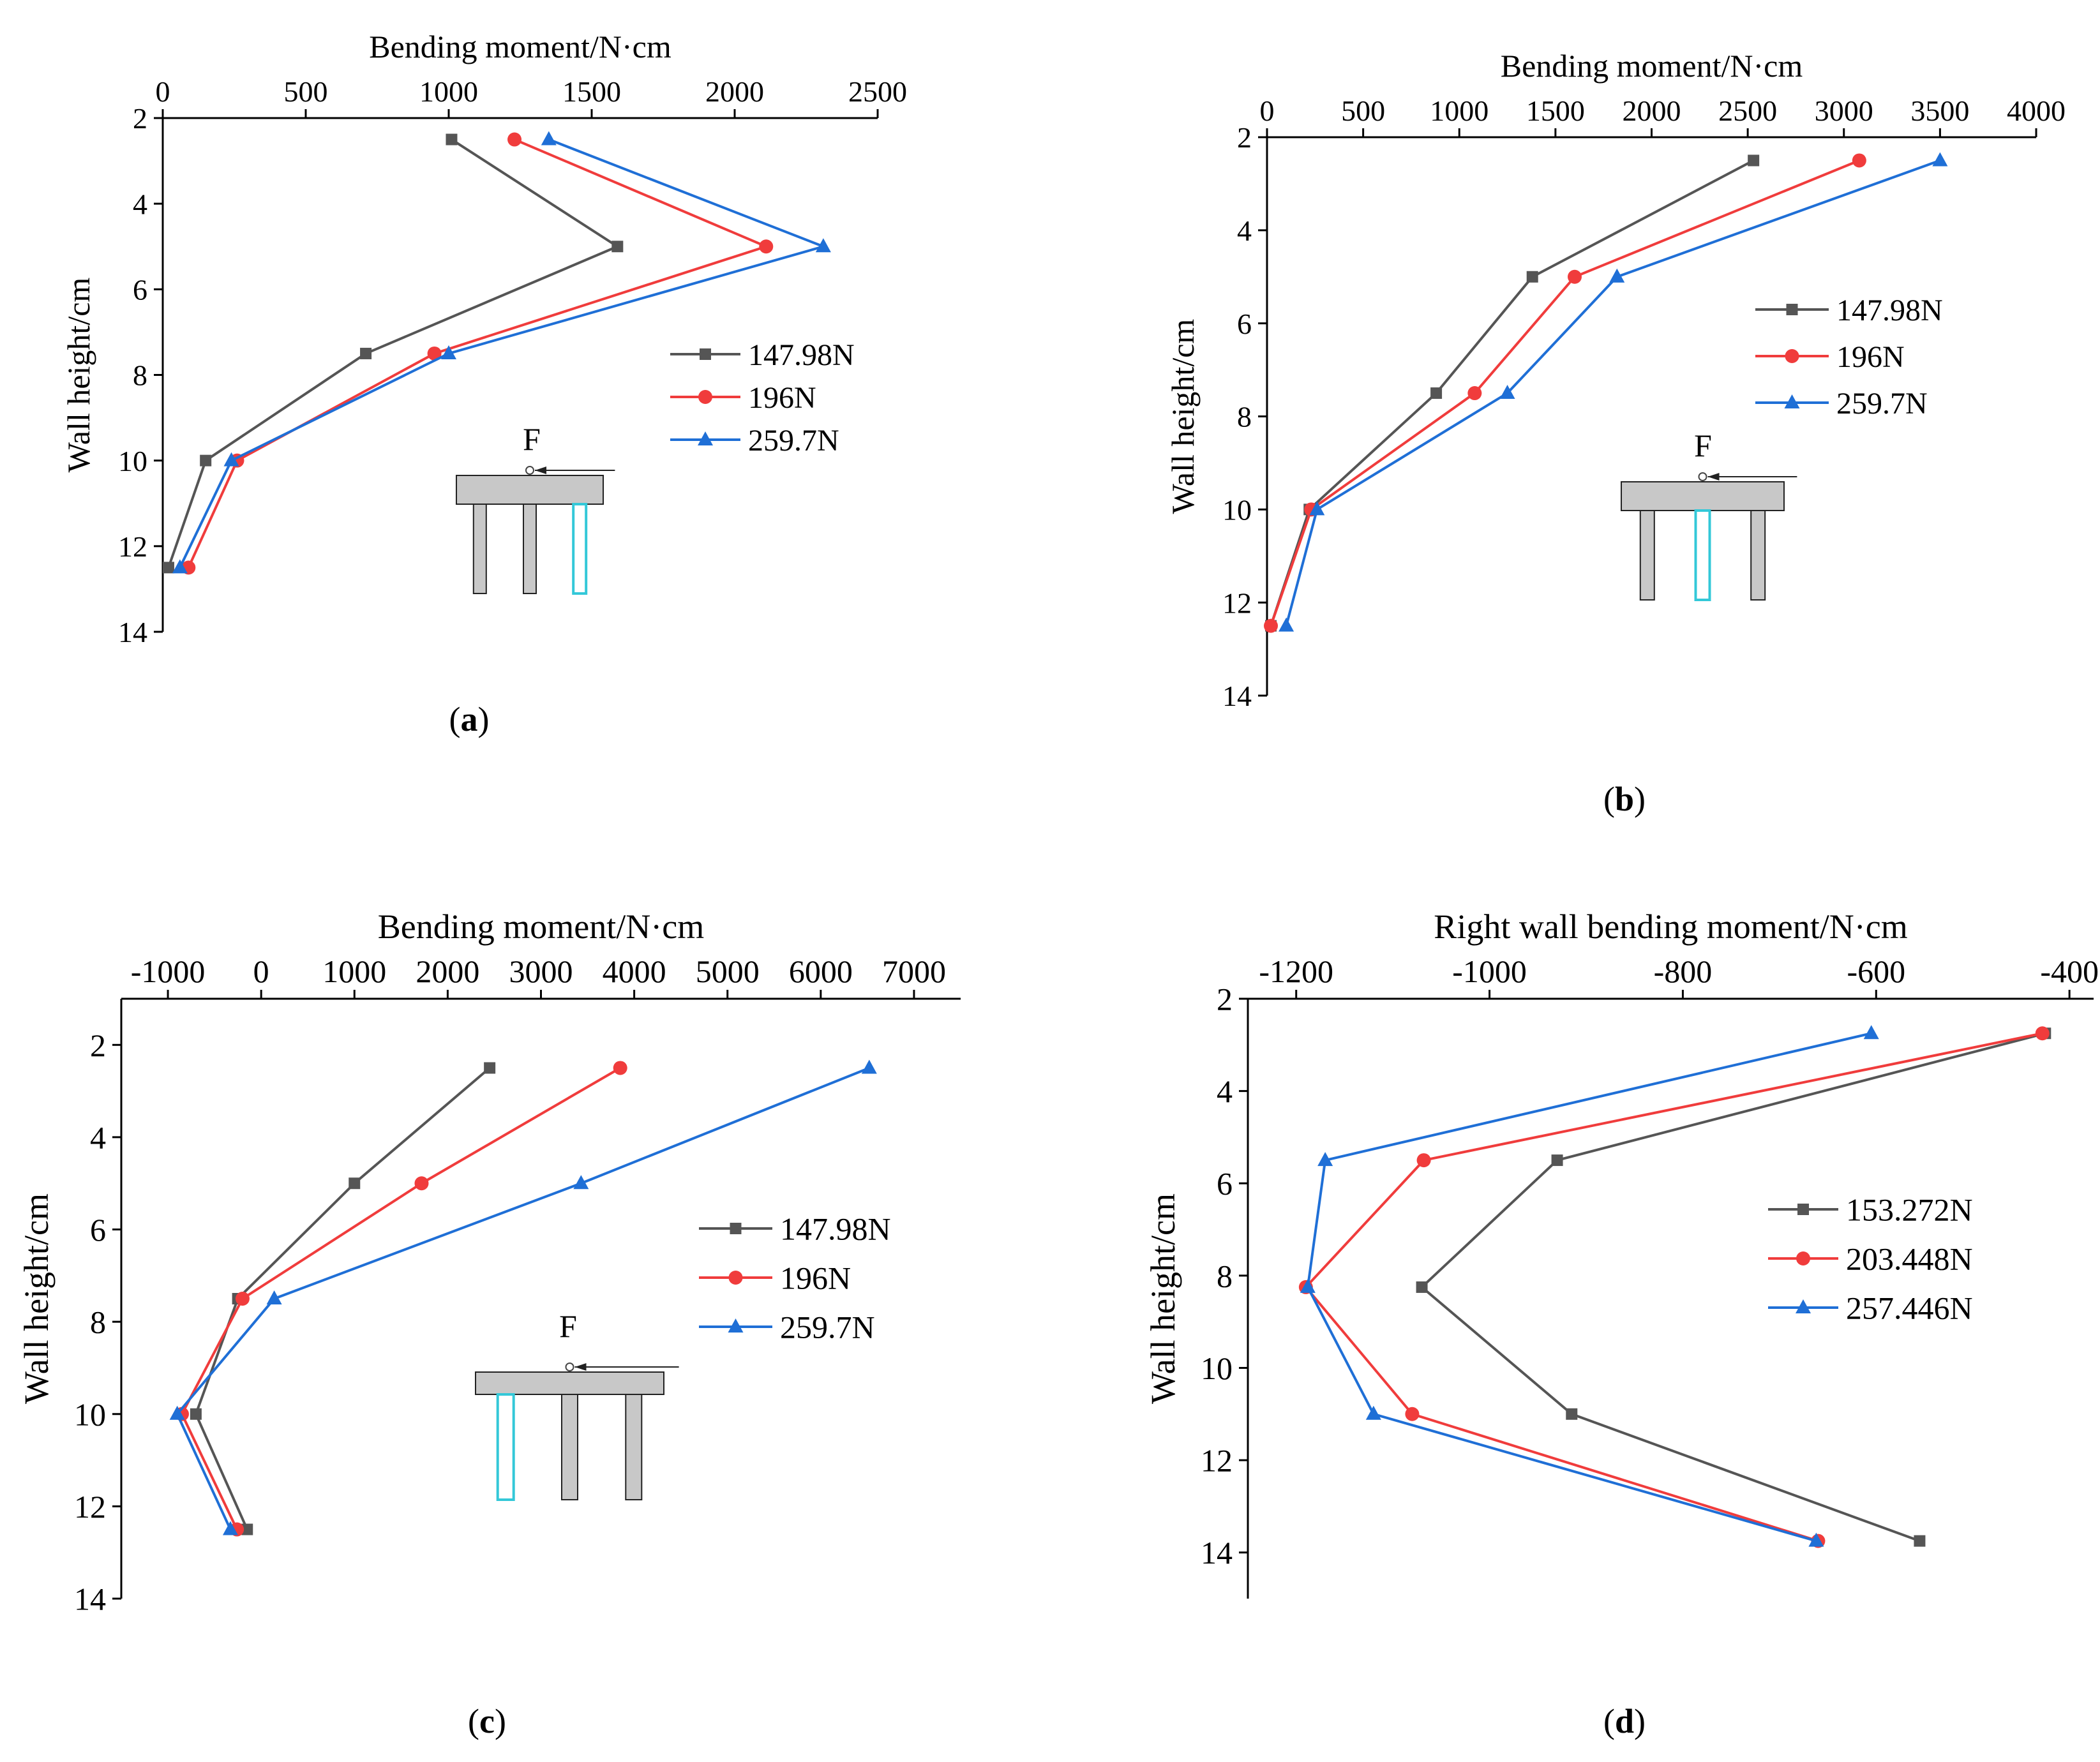  I want to click on legend-entry-label: 257.446N, so click(1910, 1308).